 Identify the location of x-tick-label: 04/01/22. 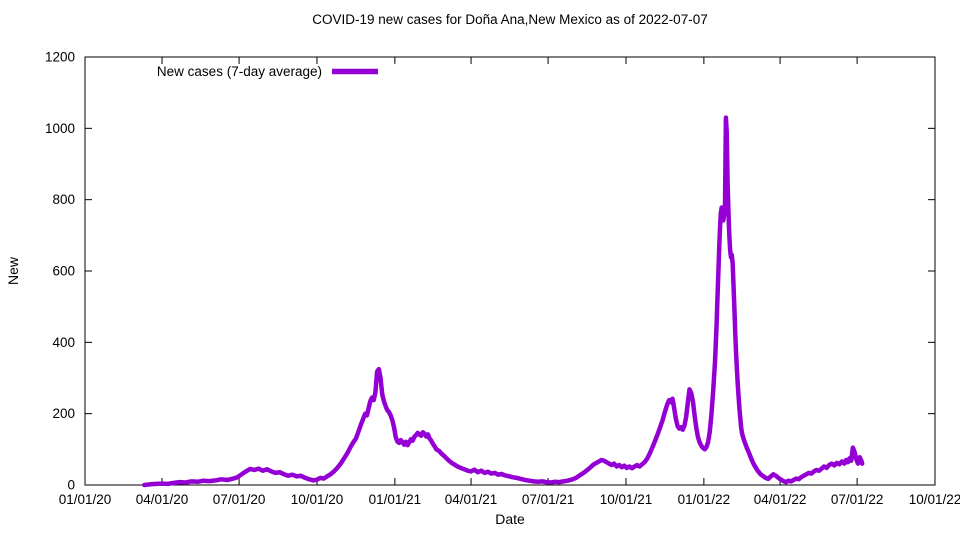
(780, 499).